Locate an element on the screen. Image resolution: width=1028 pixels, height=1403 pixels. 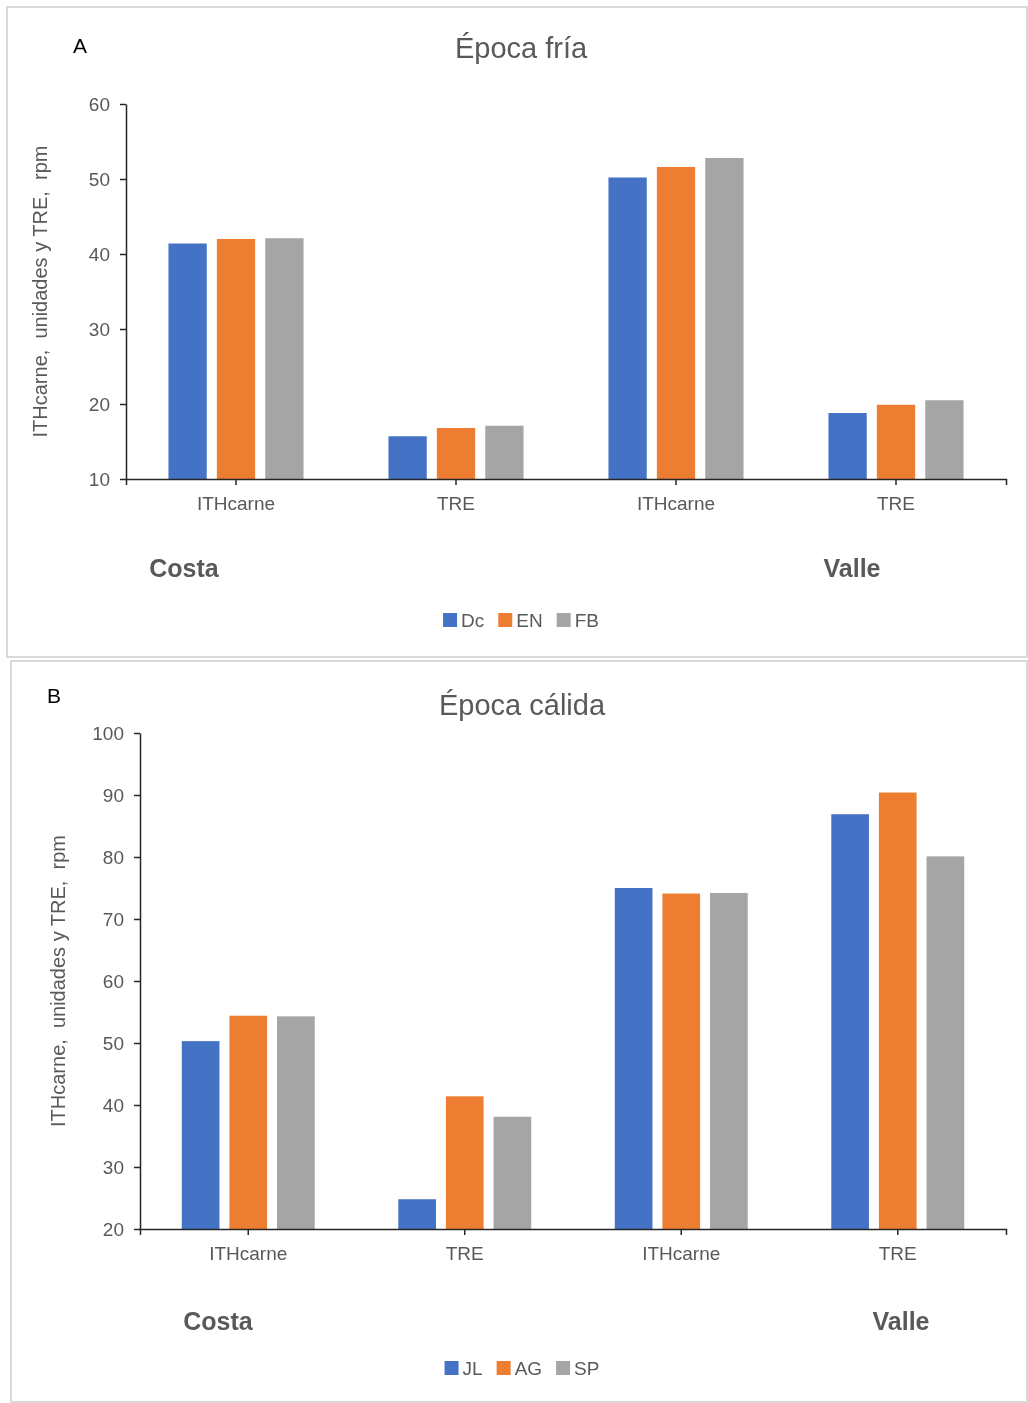
y-tick-label: 100 is located at coordinates (108, 733).